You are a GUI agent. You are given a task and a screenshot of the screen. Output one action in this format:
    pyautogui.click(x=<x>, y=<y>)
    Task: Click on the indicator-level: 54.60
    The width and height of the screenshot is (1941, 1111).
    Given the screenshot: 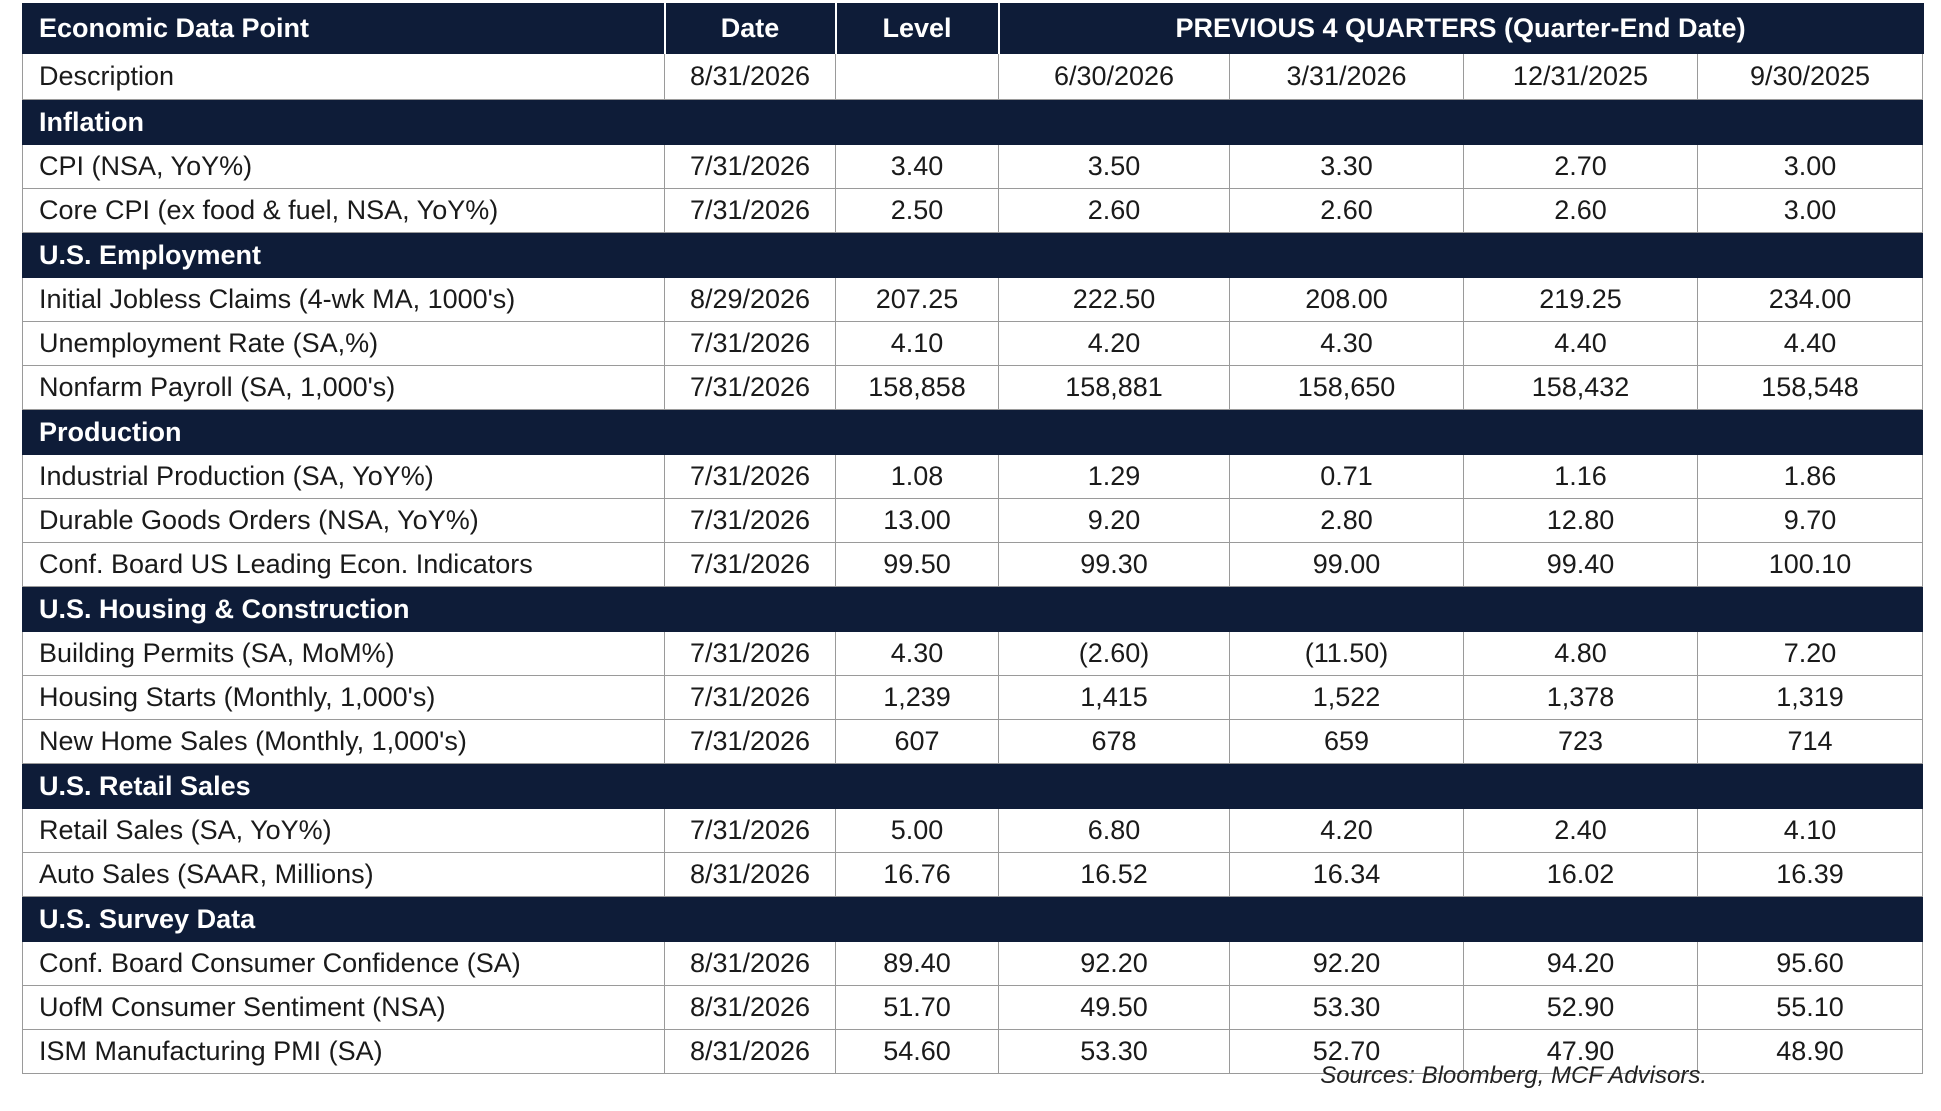 What is the action you would take?
    pyautogui.click(x=917, y=1051)
    